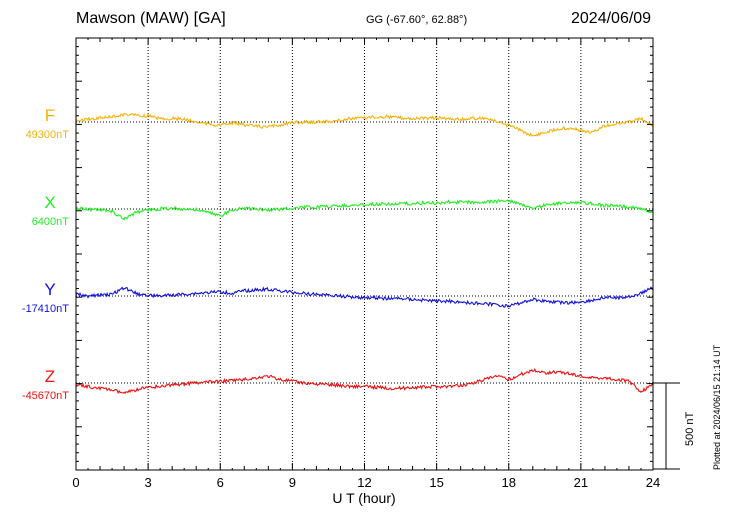  I want to click on x-tick-label: 15, so click(436, 482).